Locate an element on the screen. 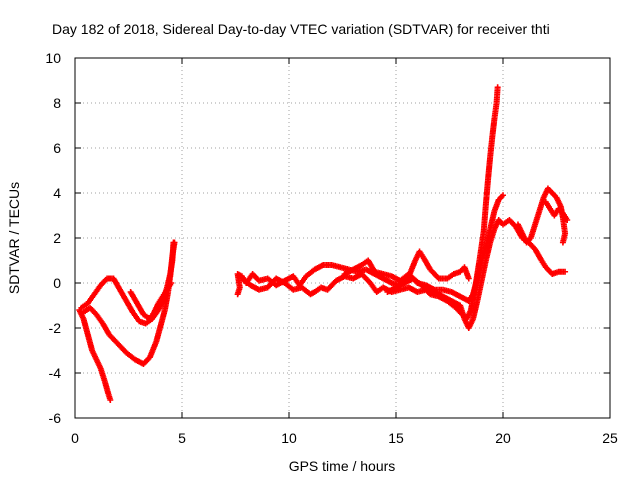 Image resolution: width=640 pixels, height=480 pixels. y-tick-label: -6 is located at coordinates (55, 418).